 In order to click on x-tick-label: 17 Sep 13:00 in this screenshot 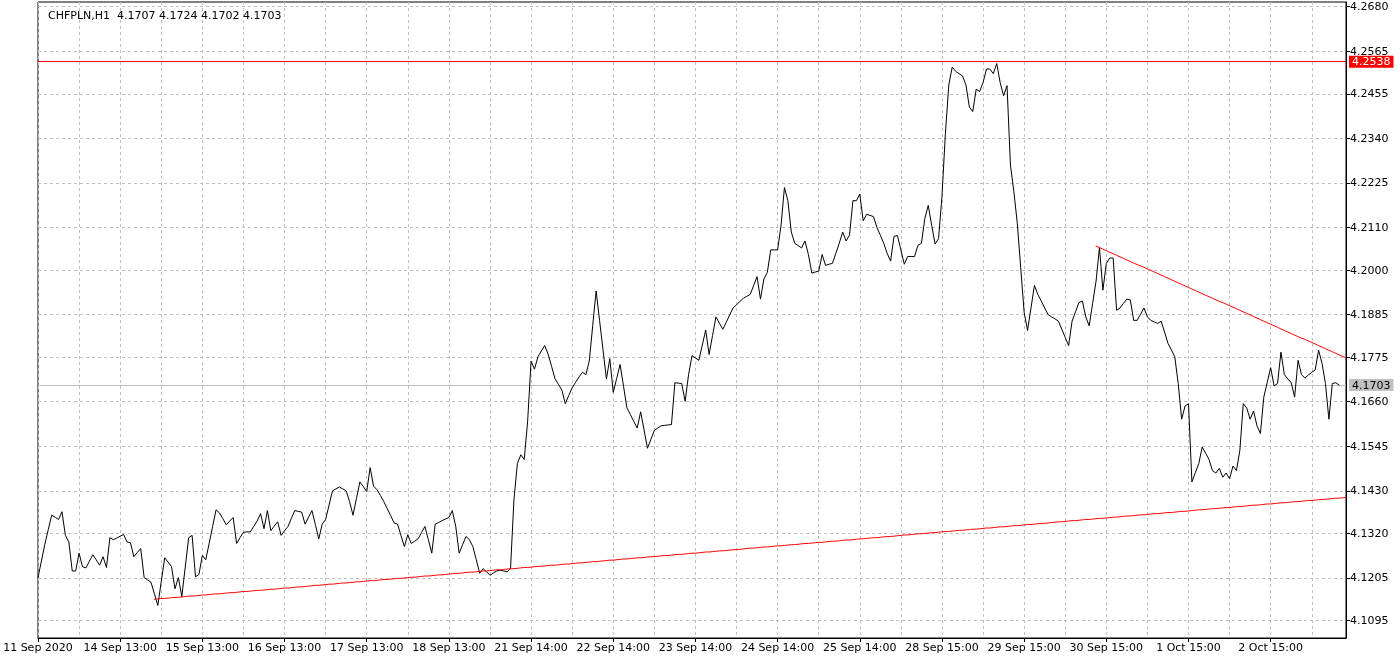, I will do `click(366, 647)`.